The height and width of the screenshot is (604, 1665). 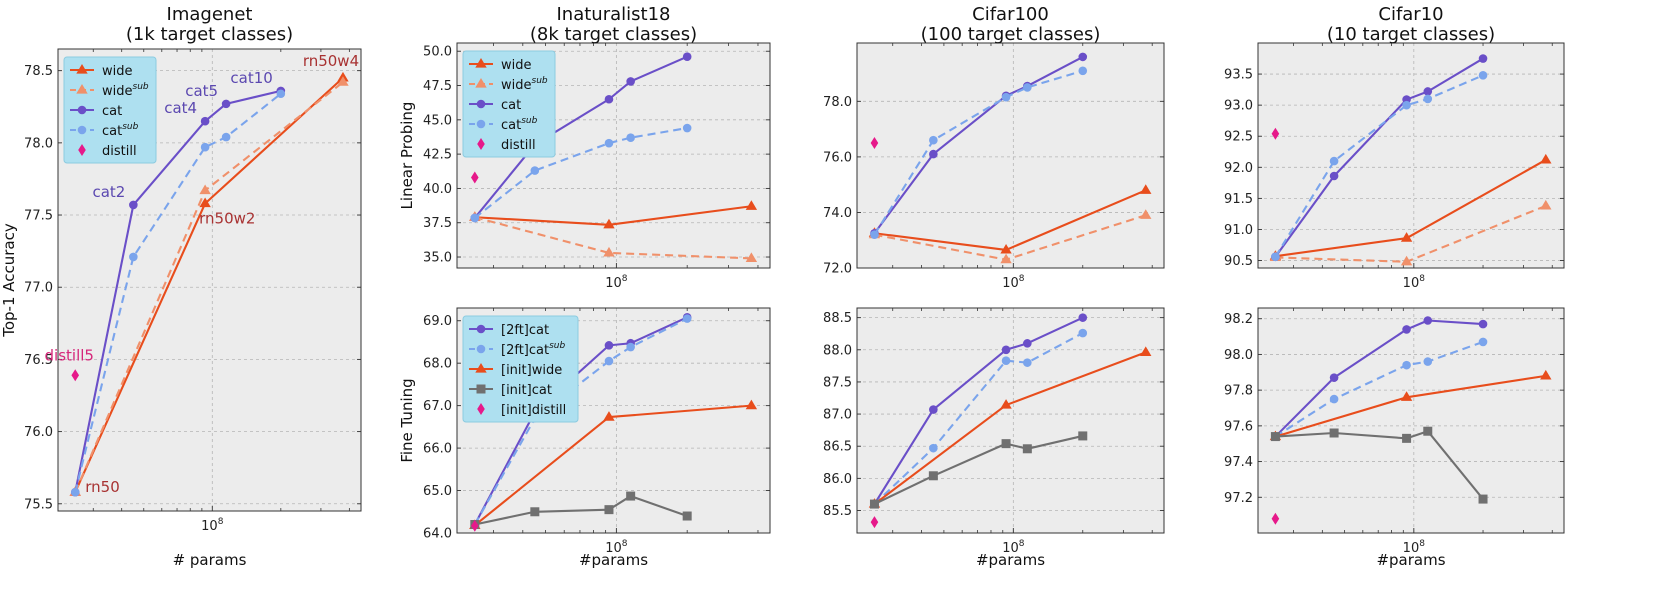 What do you see at coordinates (120, 130) in the screenshot?
I see `legend-label: catsub` at bounding box center [120, 130].